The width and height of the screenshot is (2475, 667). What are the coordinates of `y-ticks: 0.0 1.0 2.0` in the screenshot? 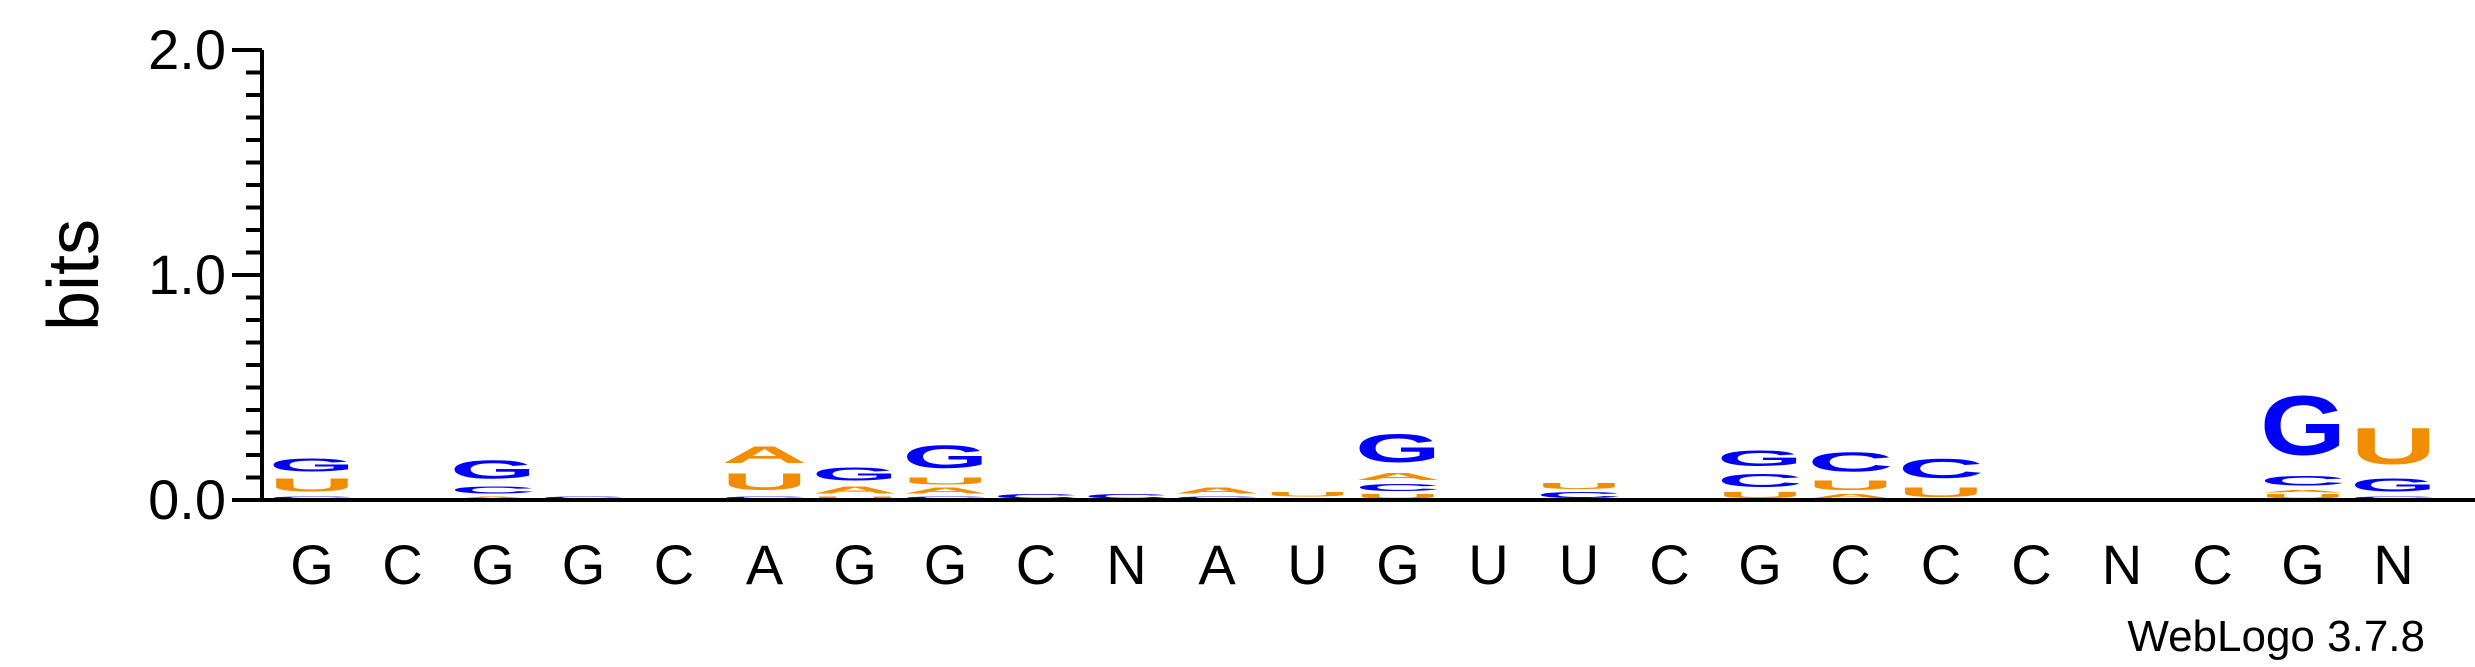 It's located at (205, 274).